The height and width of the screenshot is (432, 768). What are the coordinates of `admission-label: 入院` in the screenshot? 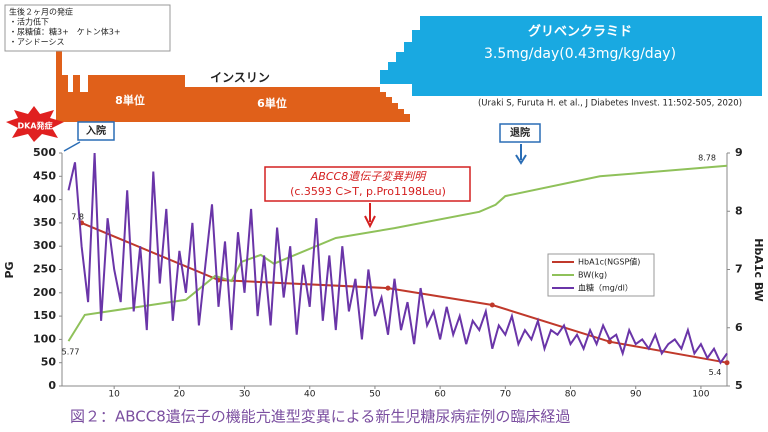 It's located at (96, 130).